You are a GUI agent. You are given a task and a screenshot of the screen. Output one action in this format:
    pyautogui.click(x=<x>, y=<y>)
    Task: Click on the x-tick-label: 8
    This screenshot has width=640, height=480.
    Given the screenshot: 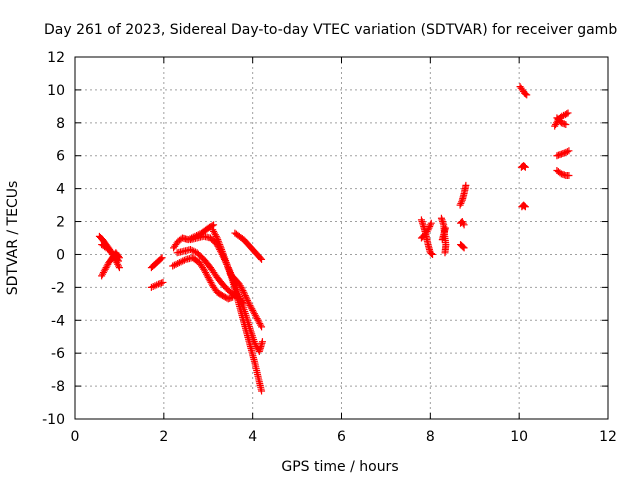 What is the action you would take?
    pyautogui.click(x=430, y=437)
    